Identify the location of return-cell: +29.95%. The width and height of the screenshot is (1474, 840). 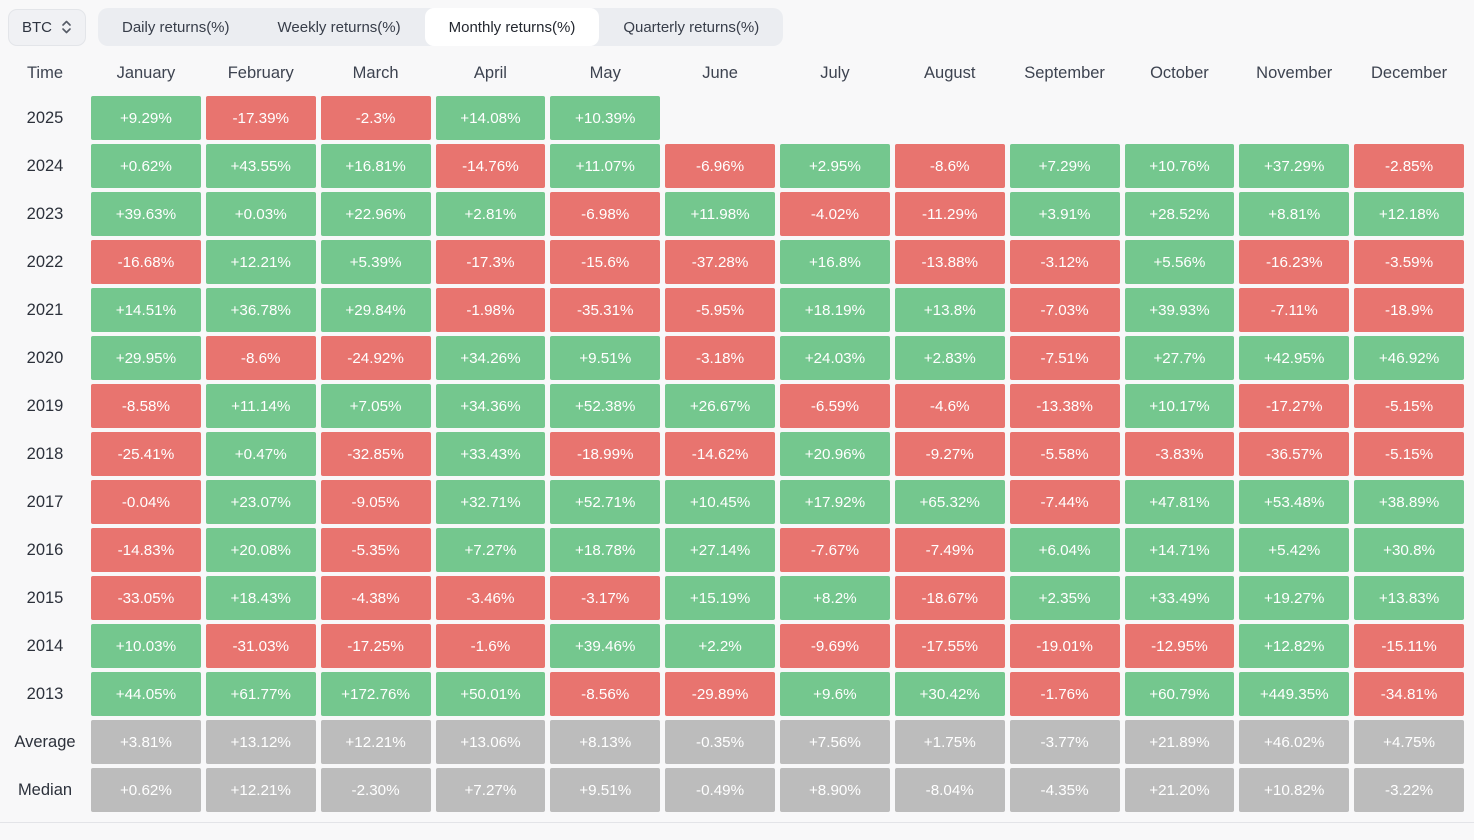
(146, 358).